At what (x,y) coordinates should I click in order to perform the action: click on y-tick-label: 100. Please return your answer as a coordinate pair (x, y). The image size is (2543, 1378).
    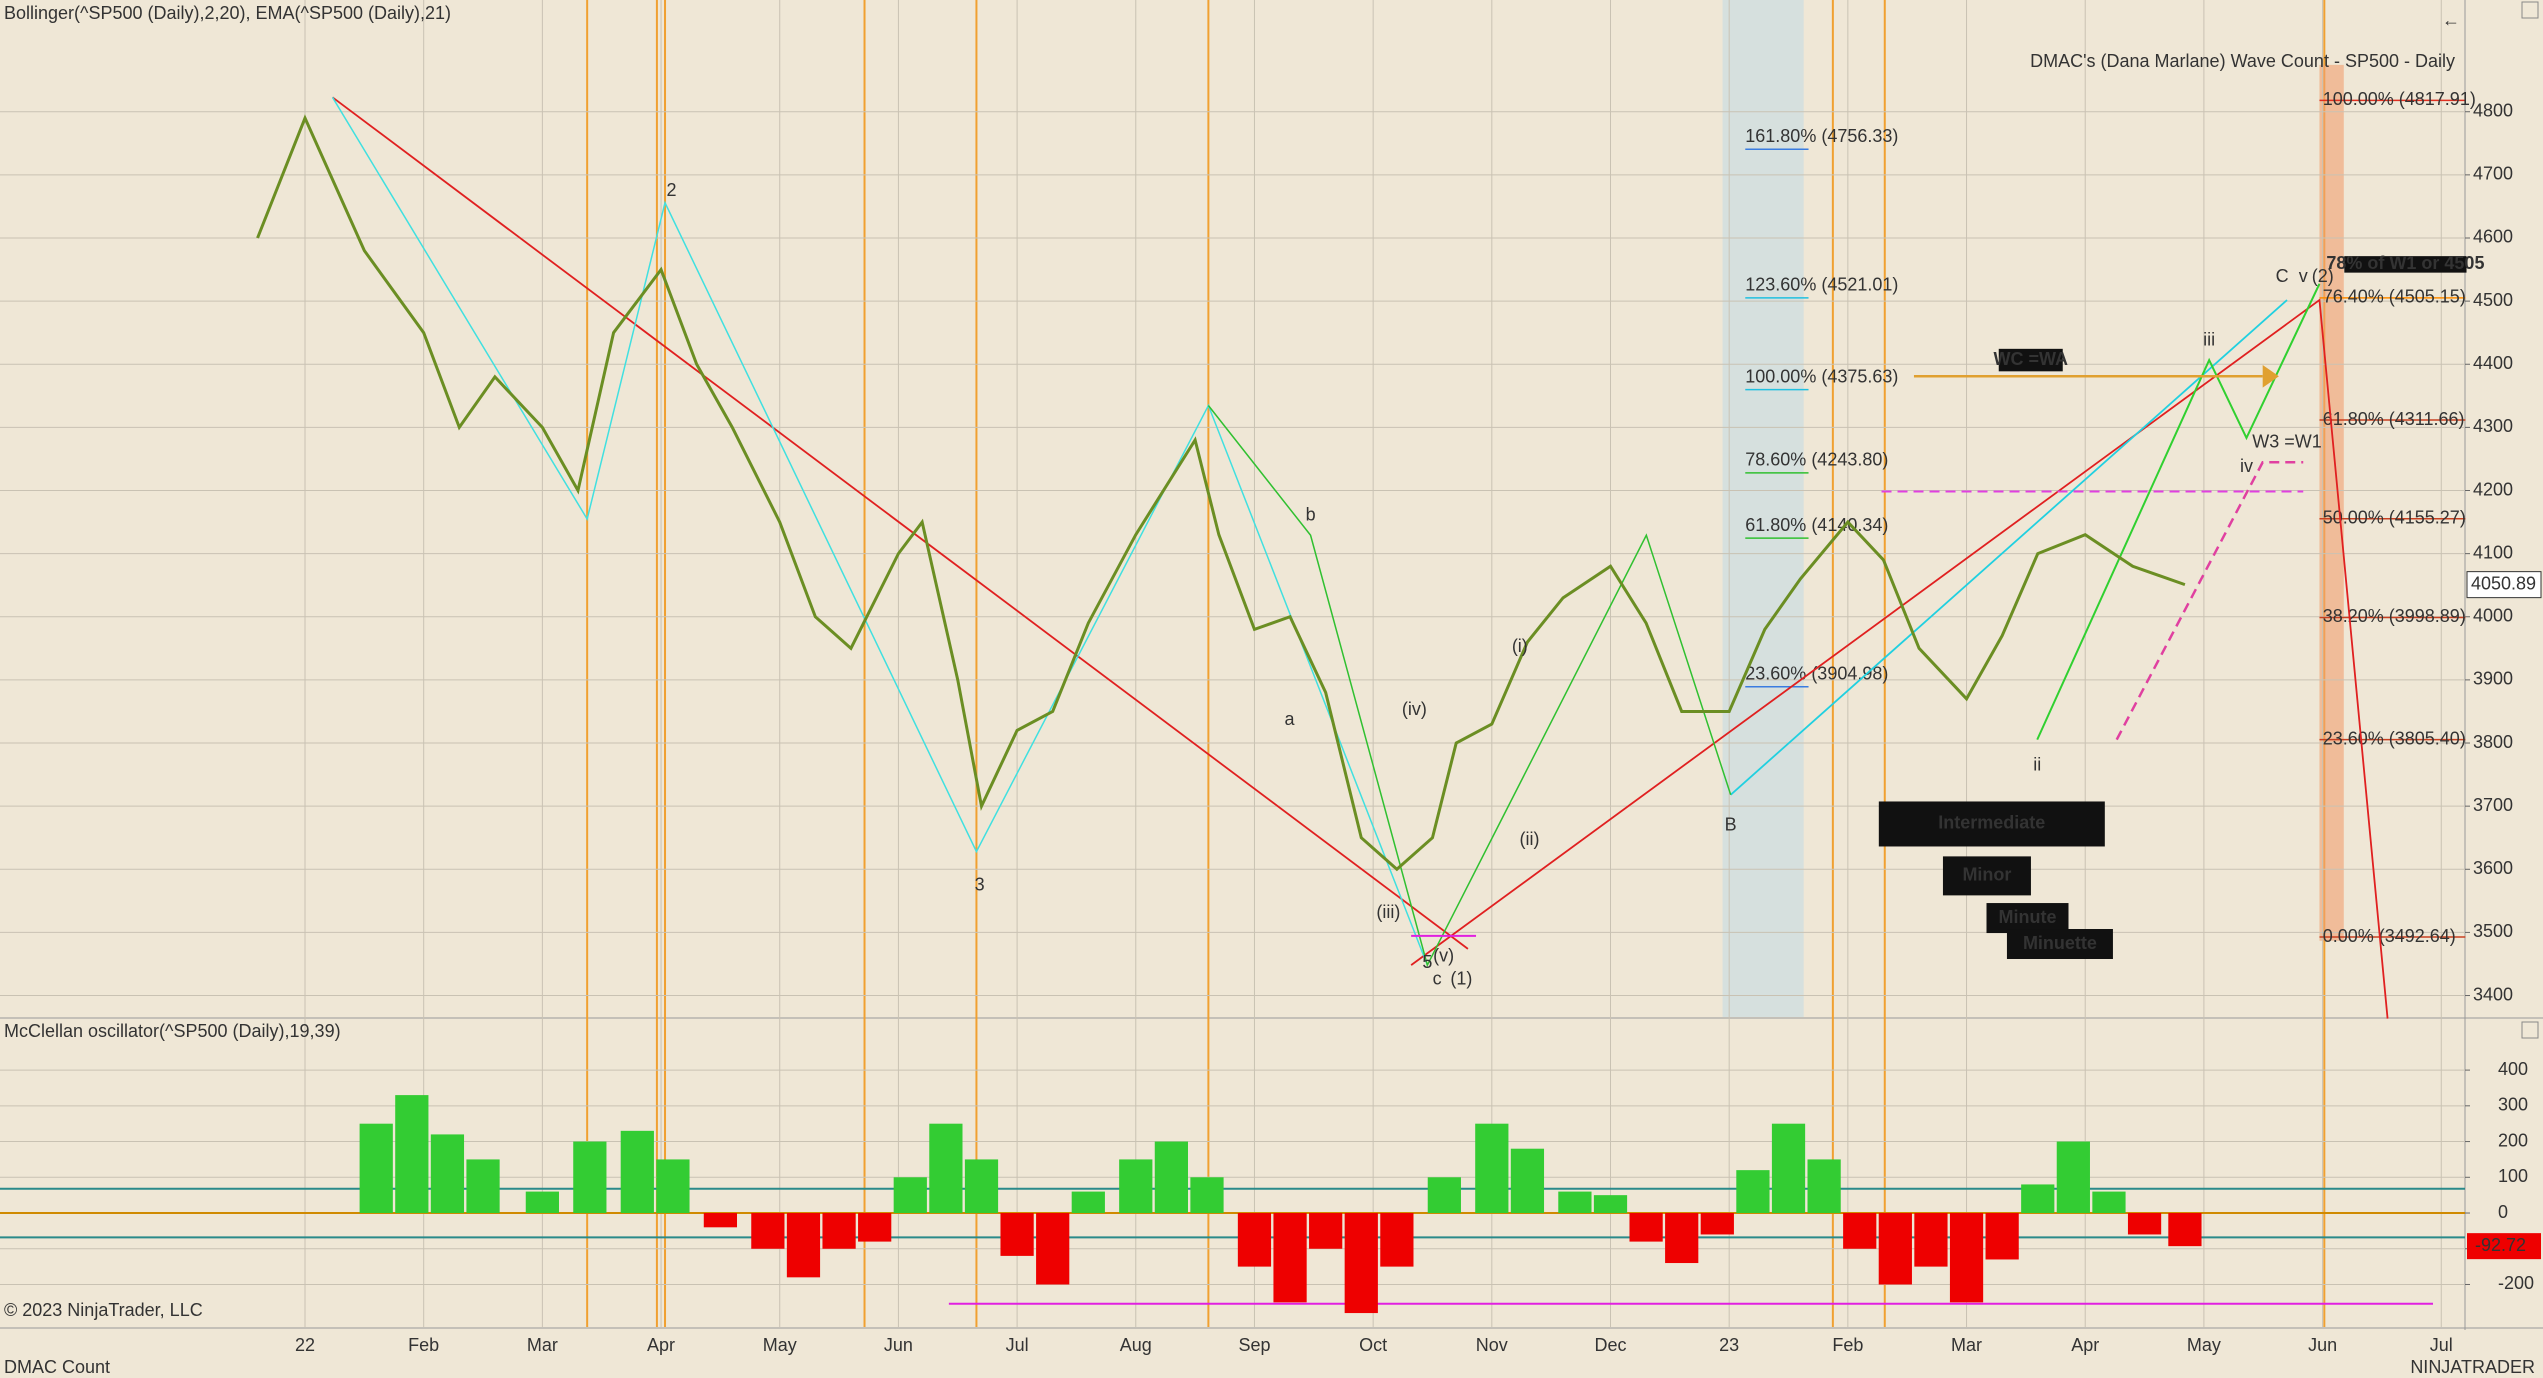
    Looking at the image, I should click on (2513, 1176).